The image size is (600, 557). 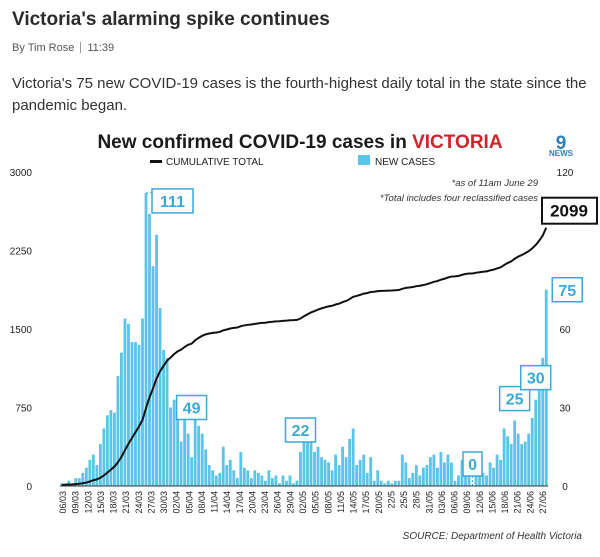 I want to click on source-note: SOURCE: Department of Health Victoria, so click(x=493, y=536).